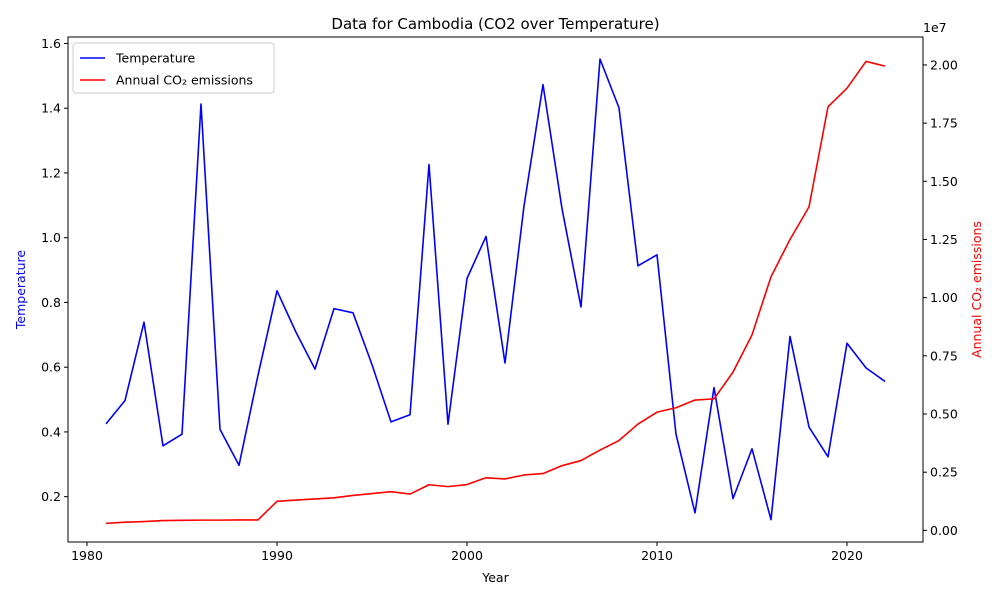  I want to click on legend-box, so click(173, 68).